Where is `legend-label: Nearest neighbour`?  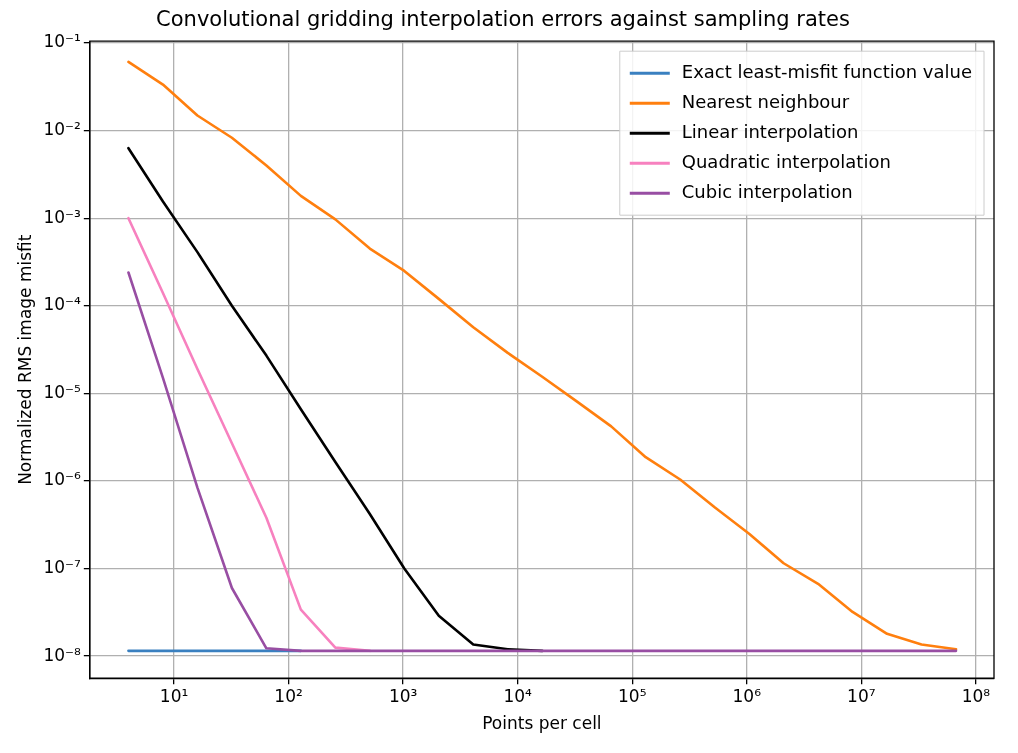
legend-label: Nearest neighbour is located at coordinates (765, 101).